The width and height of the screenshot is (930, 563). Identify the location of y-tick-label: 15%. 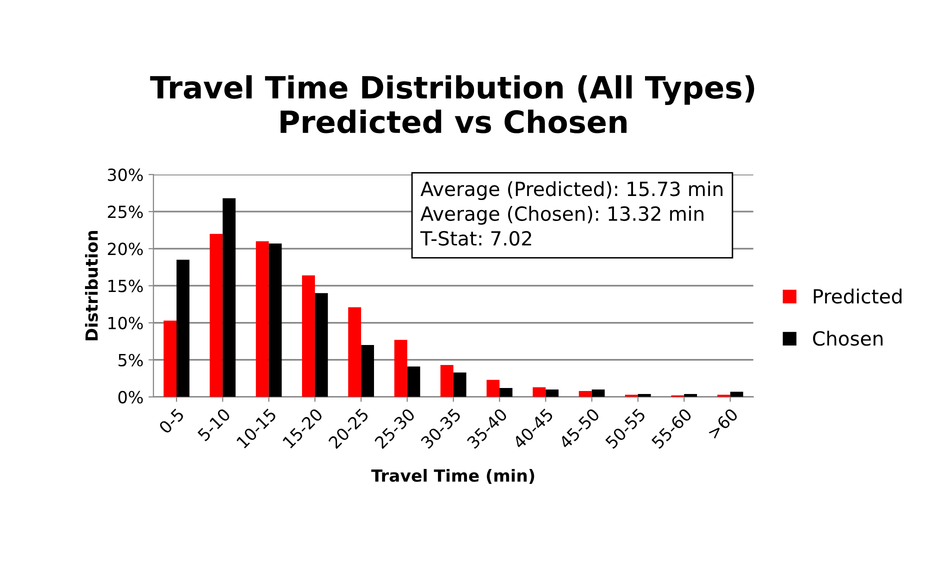
(125, 286).